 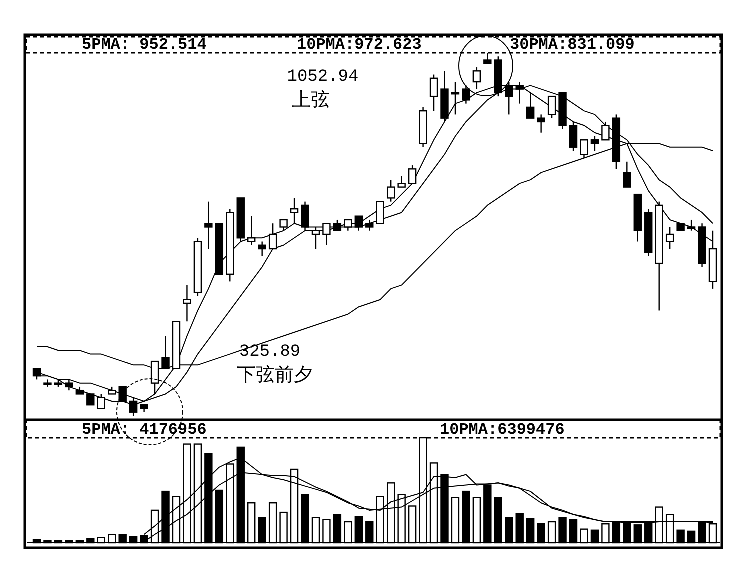 I want to click on annotation: 上弦, so click(x=311, y=100).